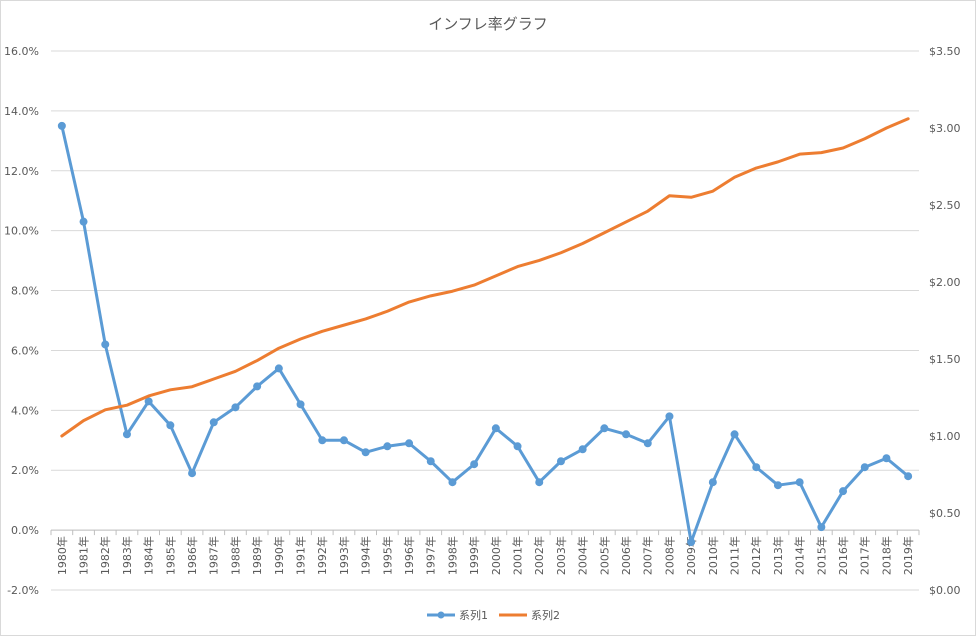 The image size is (976, 639). Describe the element at coordinates (669, 555) in the screenshot. I see `x-axis-tick-label: 2008年` at that location.